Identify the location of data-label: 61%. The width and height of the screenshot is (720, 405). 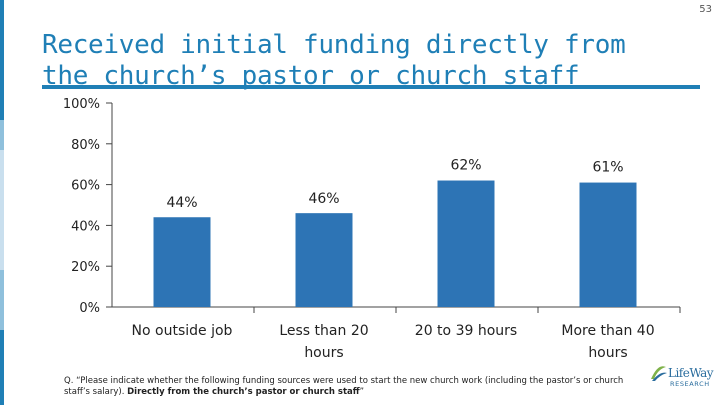
(607, 168).